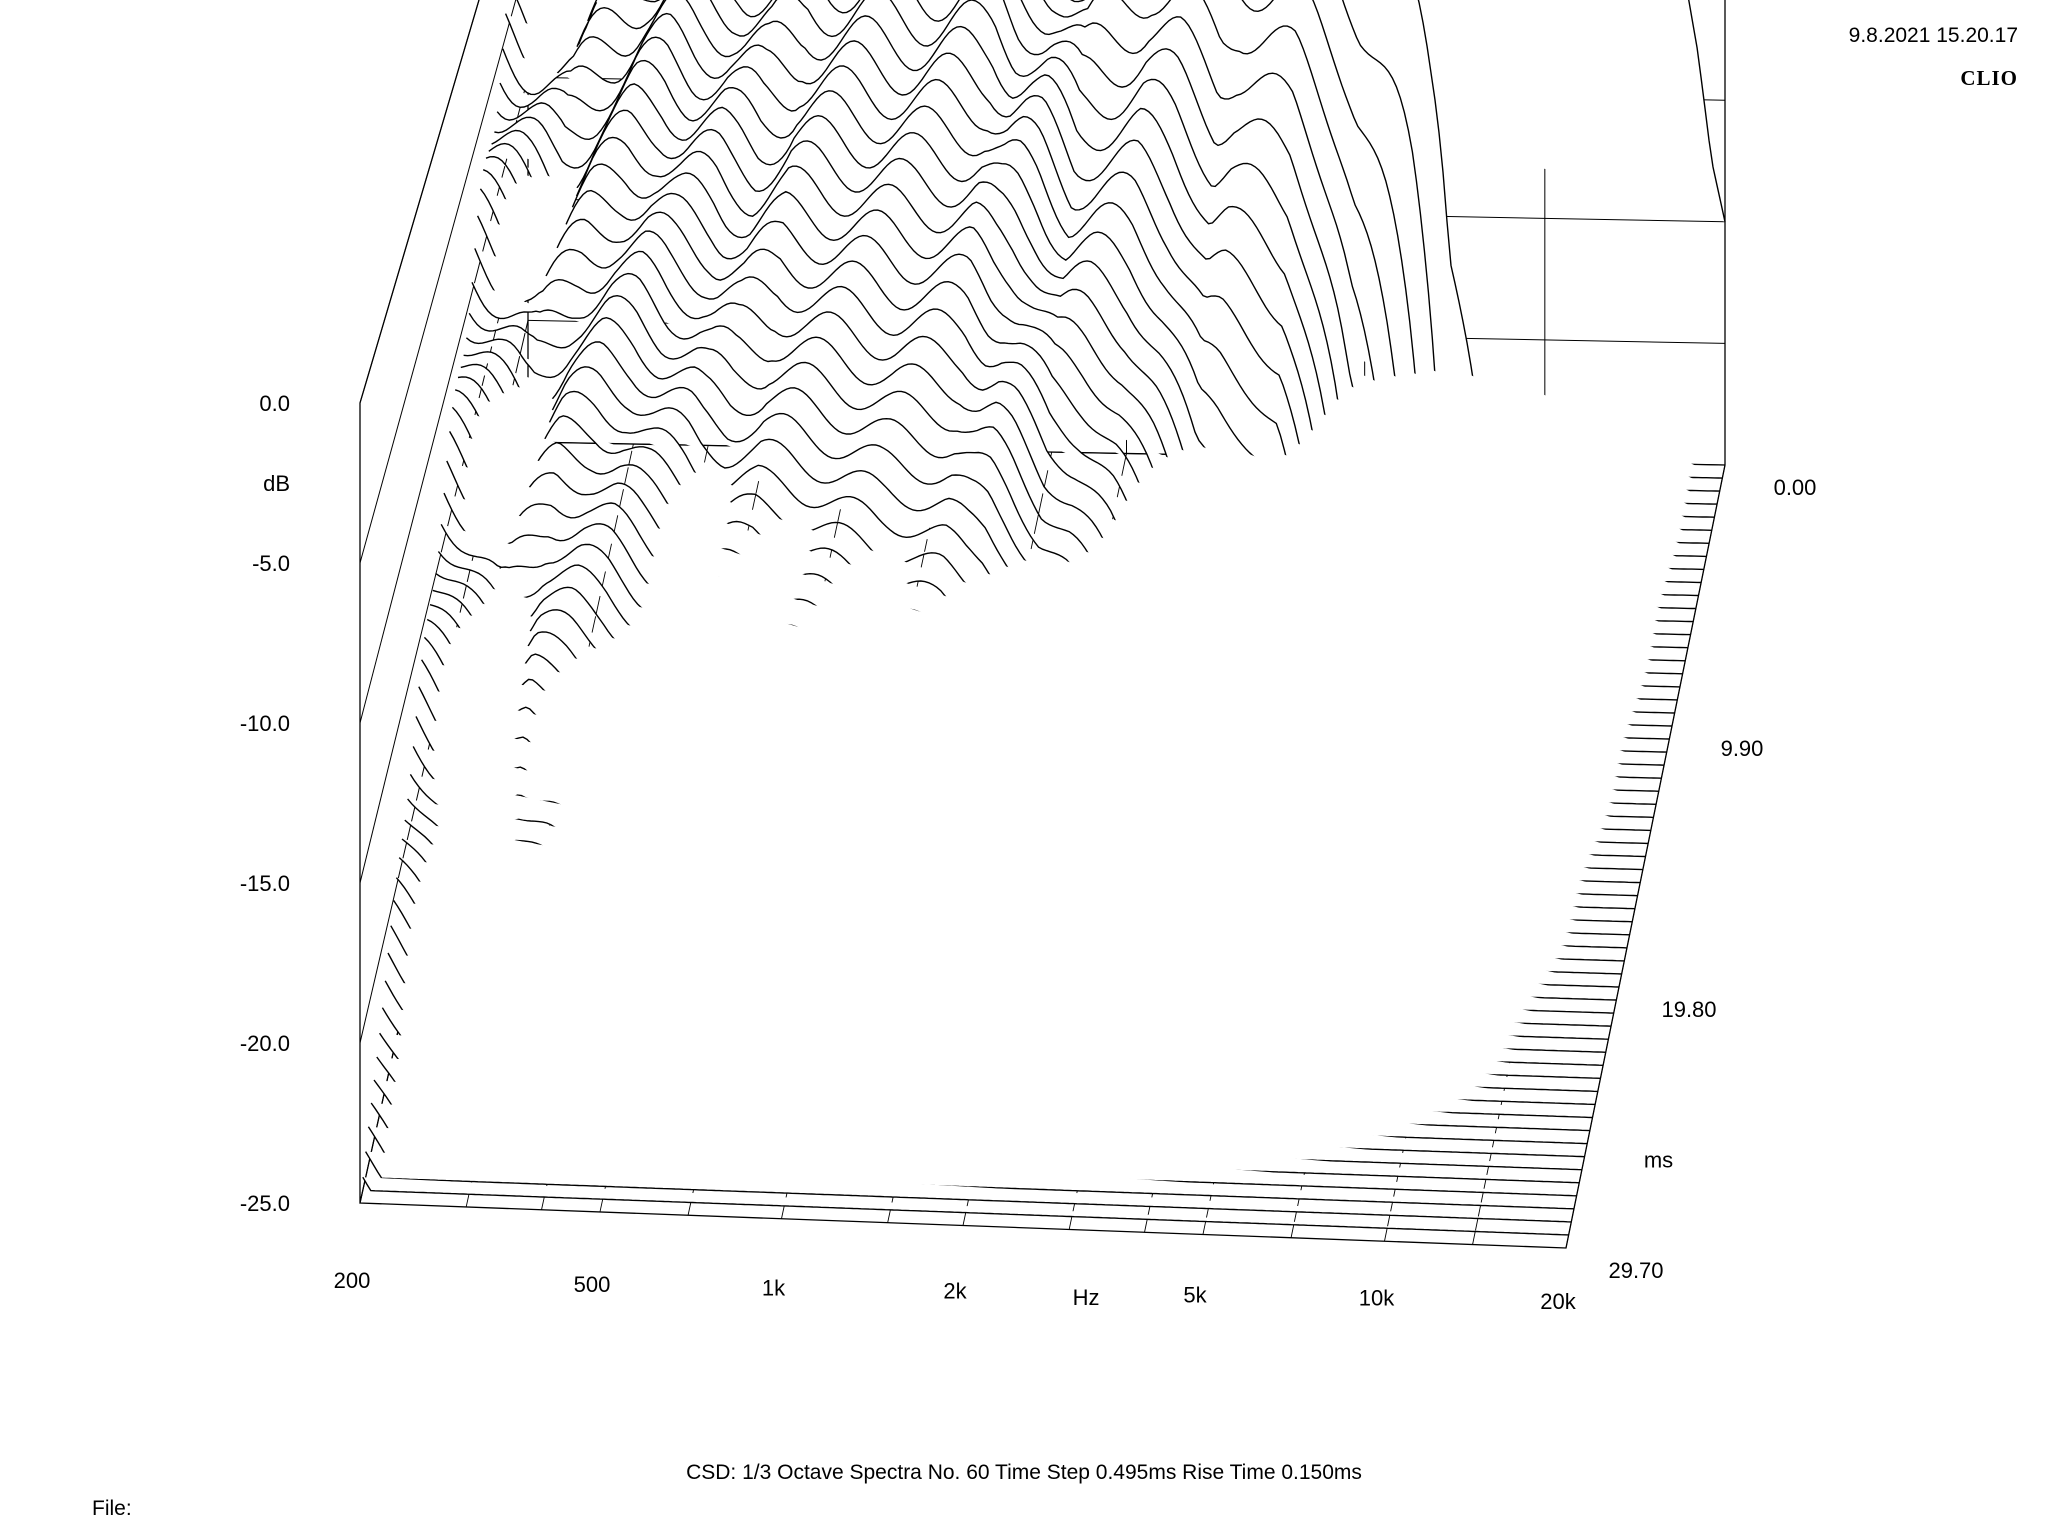  I want to click on y-axis-label: dB, so click(276, 483).